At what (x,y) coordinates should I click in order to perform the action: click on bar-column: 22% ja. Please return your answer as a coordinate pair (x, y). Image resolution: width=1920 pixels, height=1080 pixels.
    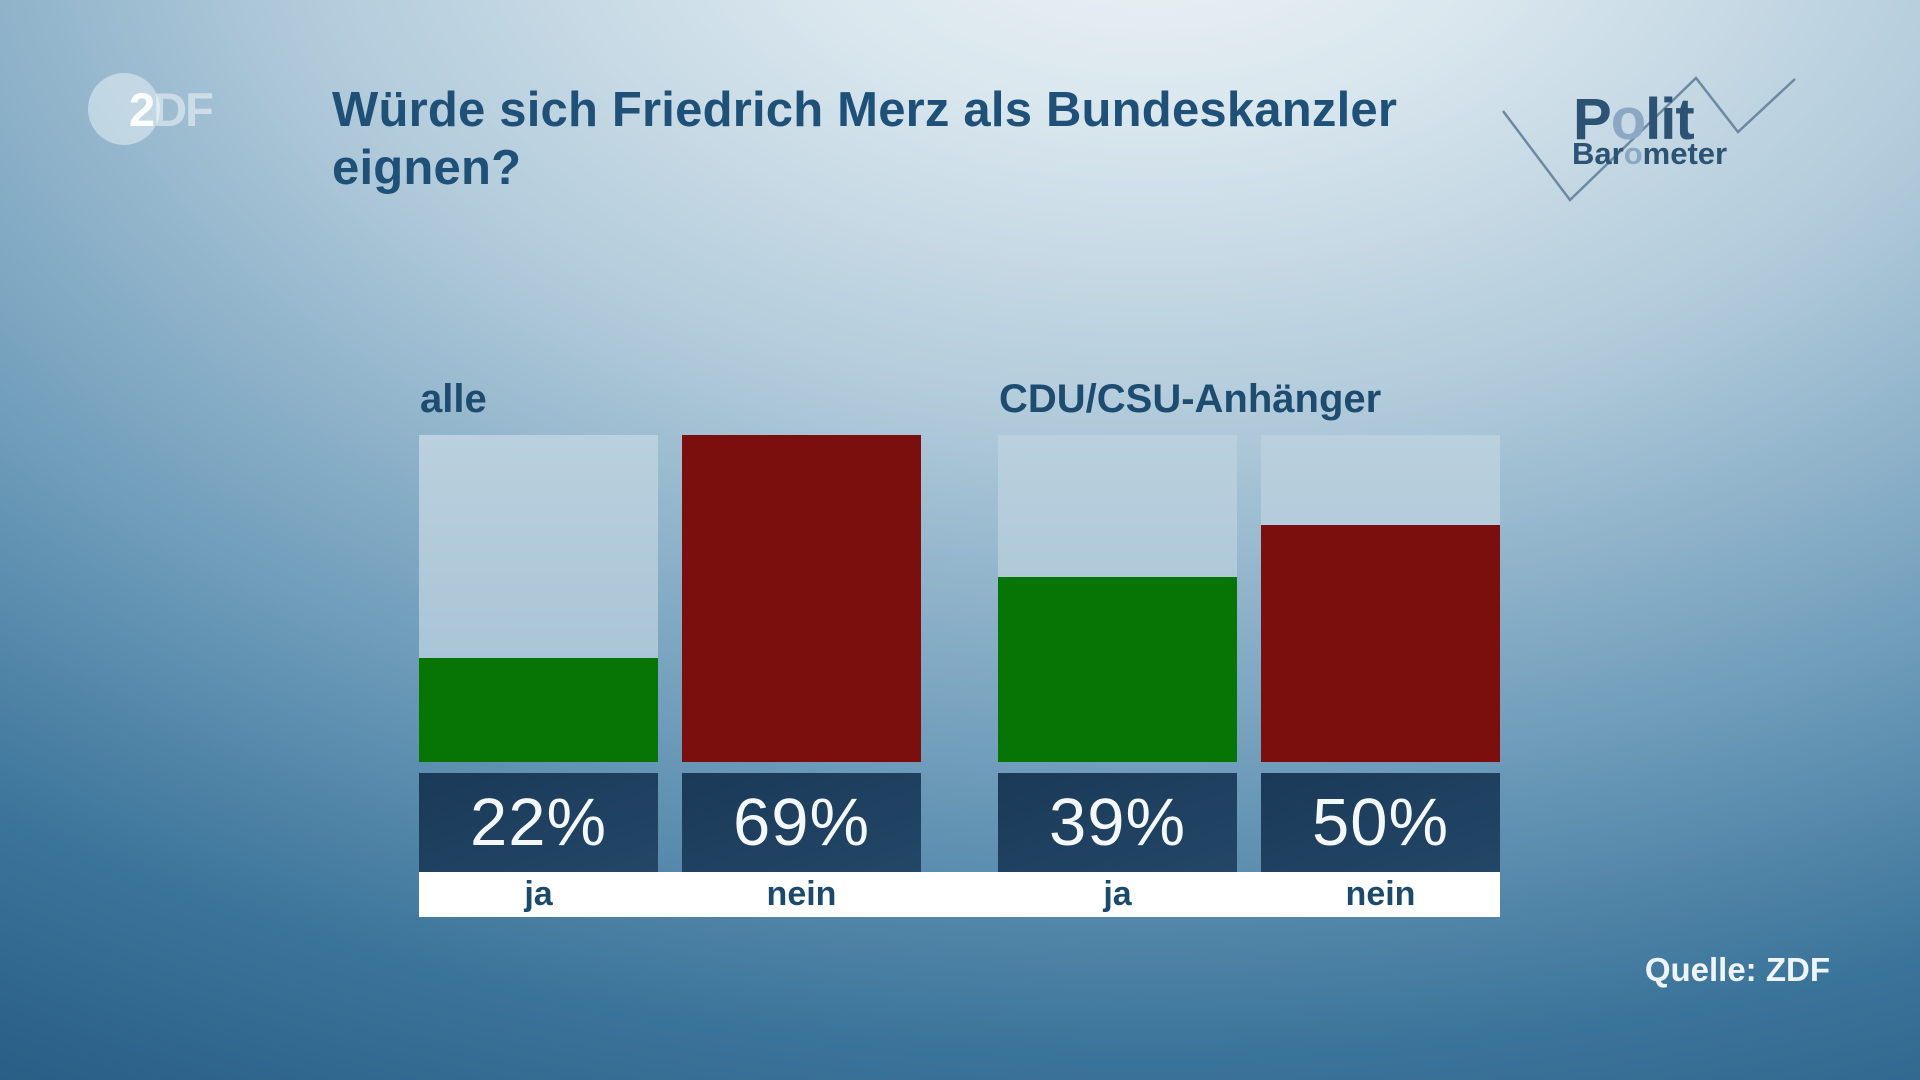
    Looking at the image, I should click on (538, 676).